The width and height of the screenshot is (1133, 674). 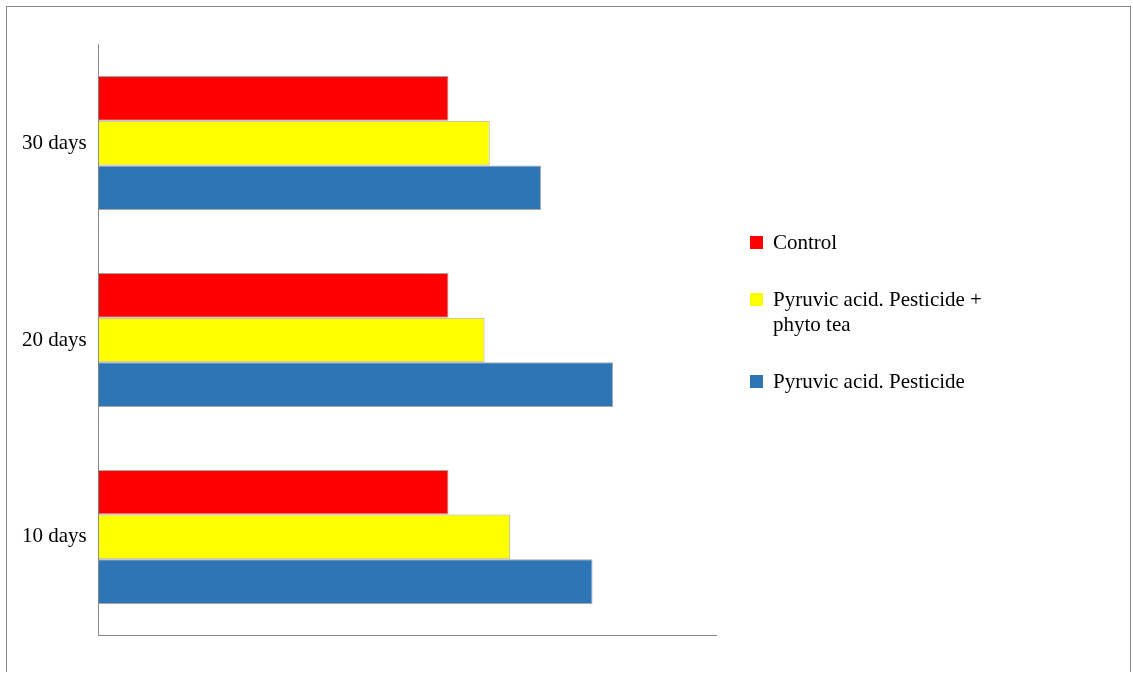 I want to click on legend-label: Pyruvic acid. Pesticide + phyto tea, so click(x=878, y=312).